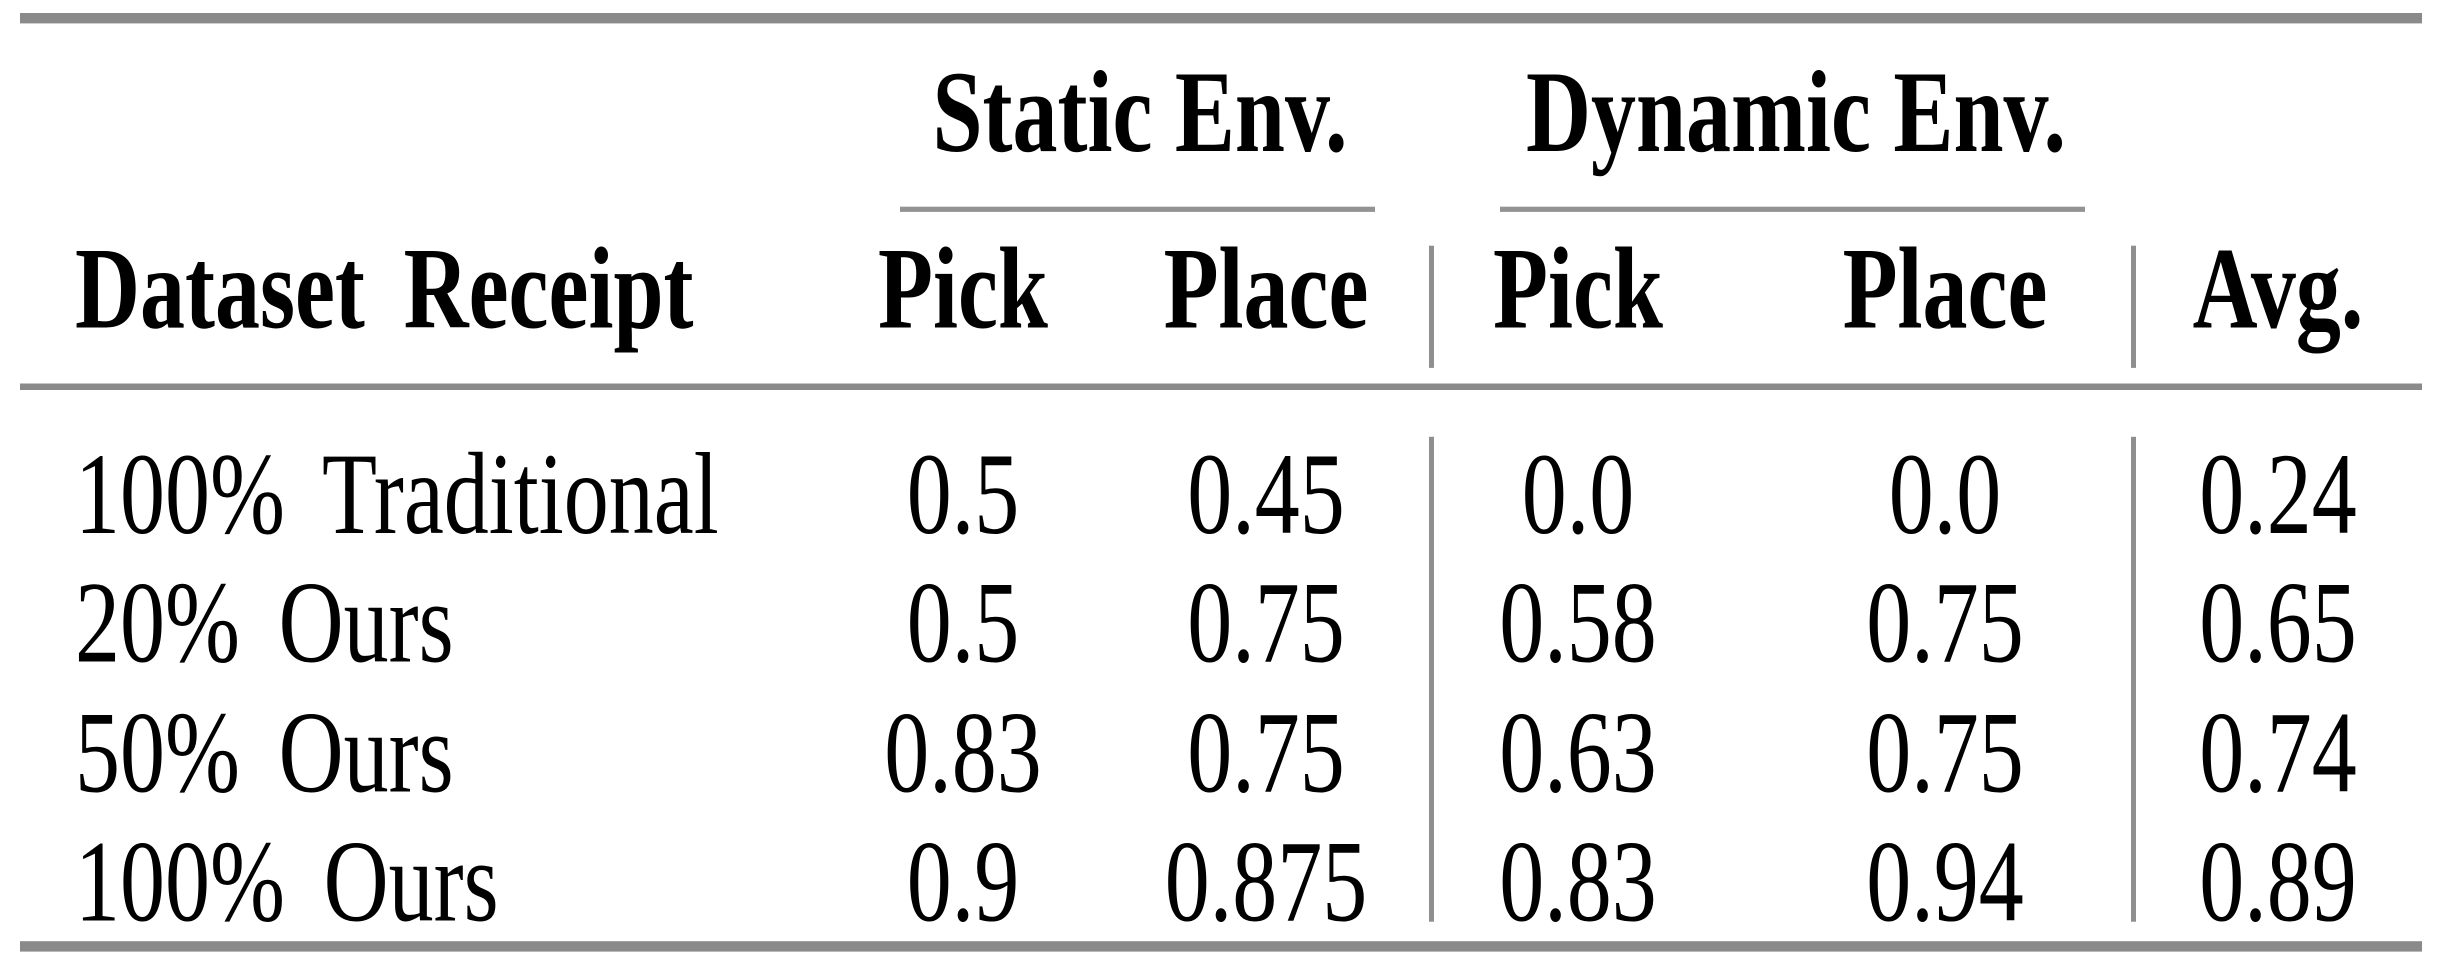 This screenshot has height=966, width=2440. I want to click on cell-dynamic-pick: 0.63, so click(1578, 753).